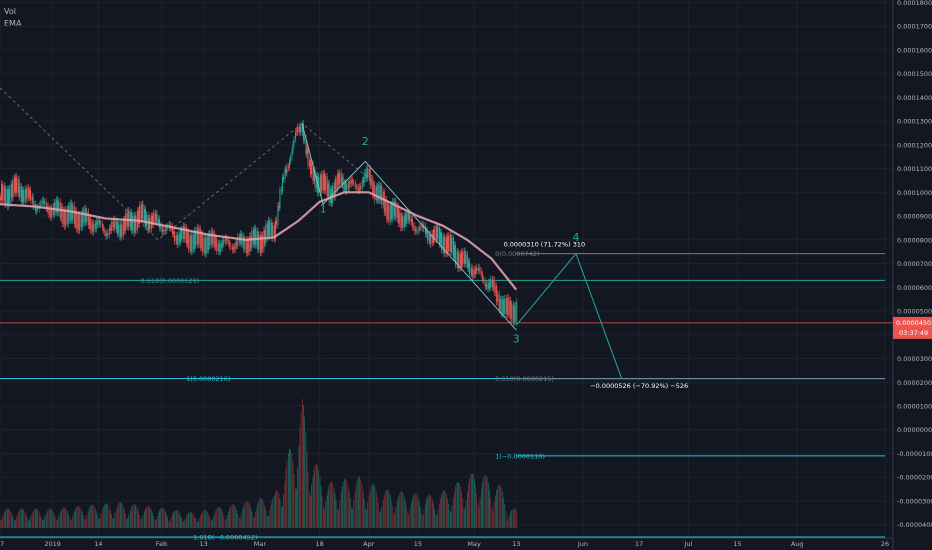 Image resolution: width=932 pixels, height=550 pixels. What do you see at coordinates (260, 544) in the screenshot?
I see `x-tick-label: Mar` at bounding box center [260, 544].